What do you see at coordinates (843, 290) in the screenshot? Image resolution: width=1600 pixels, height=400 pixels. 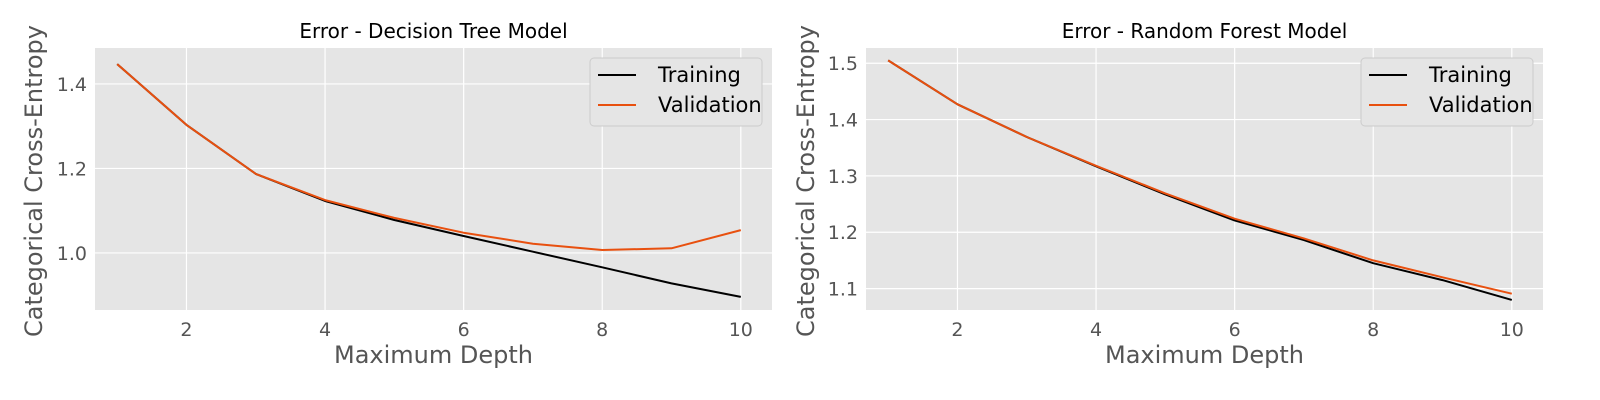 I see `y-tick-label: 1.1` at bounding box center [843, 290].